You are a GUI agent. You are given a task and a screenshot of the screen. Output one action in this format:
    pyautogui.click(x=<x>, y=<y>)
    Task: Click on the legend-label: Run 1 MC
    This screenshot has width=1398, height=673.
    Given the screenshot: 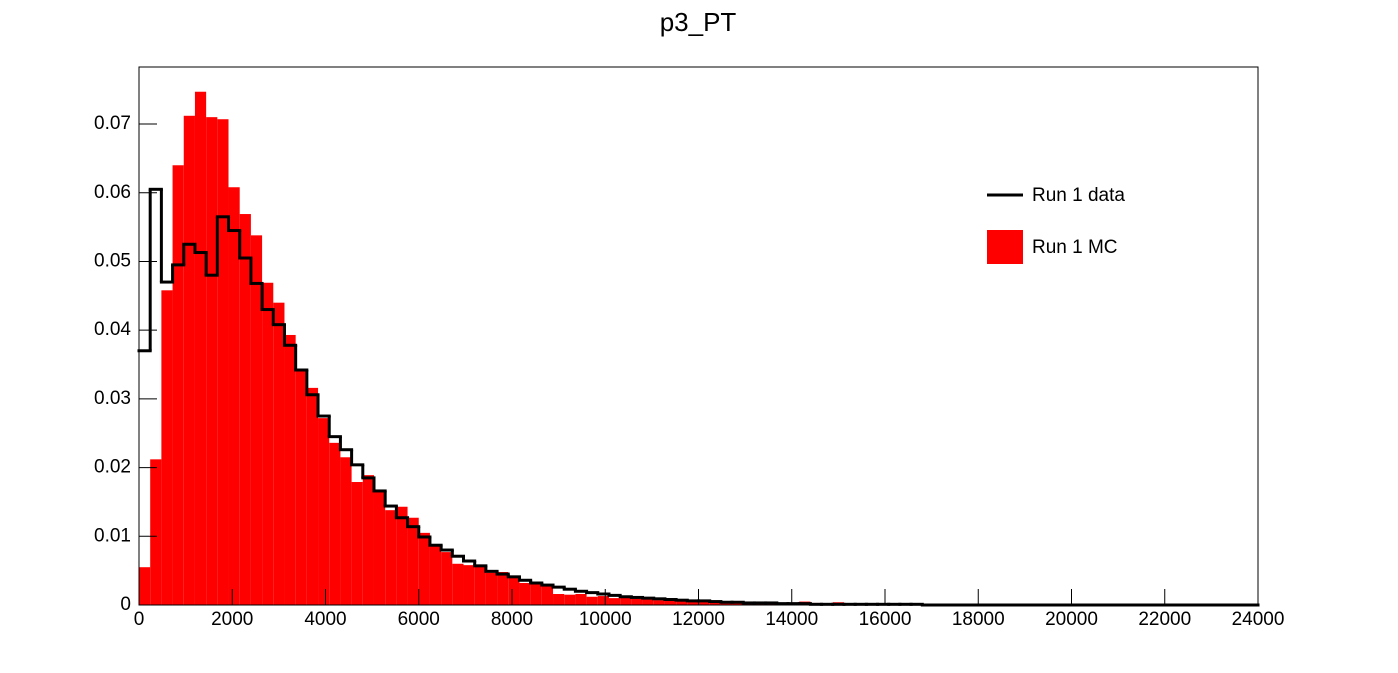 What is the action you would take?
    pyautogui.click(x=1075, y=247)
    